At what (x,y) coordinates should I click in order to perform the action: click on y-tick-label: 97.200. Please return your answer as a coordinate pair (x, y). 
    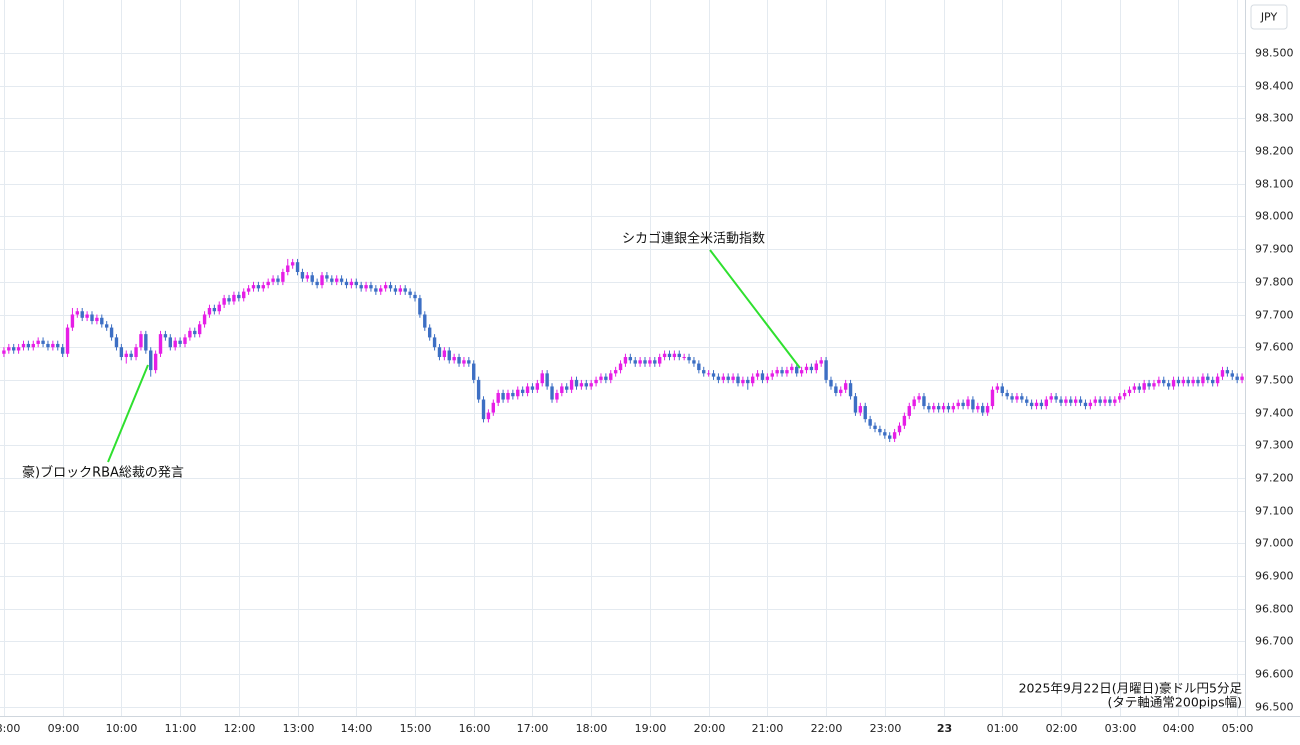
    Looking at the image, I should click on (1274, 478).